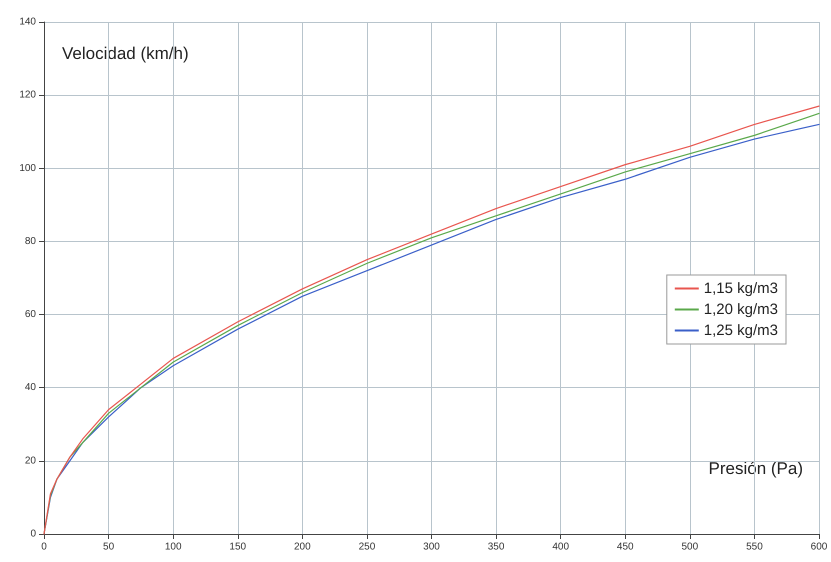  I want to click on x-tick-label: 150, so click(238, 547).